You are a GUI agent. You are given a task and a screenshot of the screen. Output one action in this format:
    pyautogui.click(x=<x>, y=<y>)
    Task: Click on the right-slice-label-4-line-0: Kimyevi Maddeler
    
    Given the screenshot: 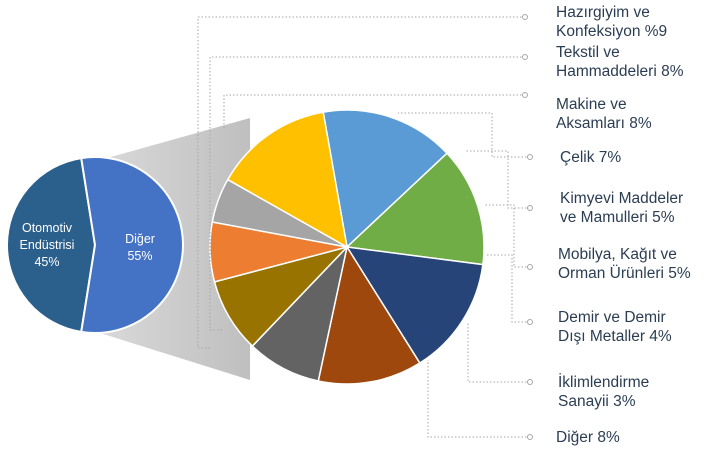 What is the action you would take?
    pyautogui.click(x=621, y=198)
    